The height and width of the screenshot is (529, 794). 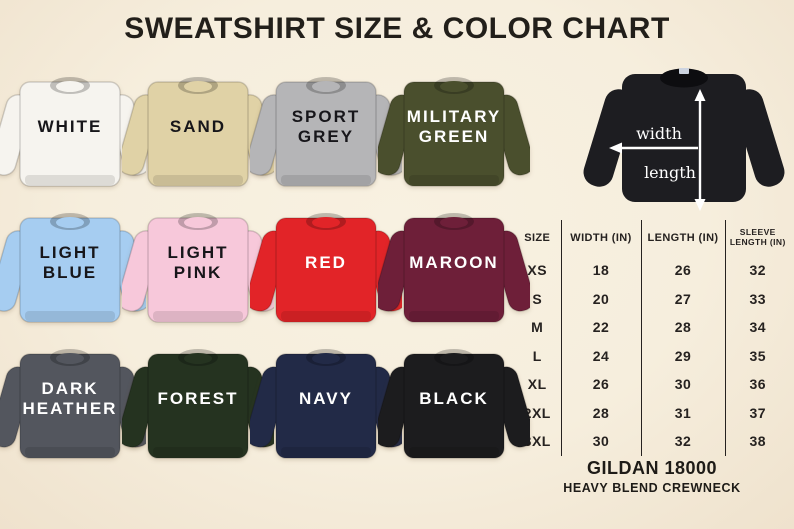 I want to click on table-row: XL 26 30 36, so click(x=652, y=384).